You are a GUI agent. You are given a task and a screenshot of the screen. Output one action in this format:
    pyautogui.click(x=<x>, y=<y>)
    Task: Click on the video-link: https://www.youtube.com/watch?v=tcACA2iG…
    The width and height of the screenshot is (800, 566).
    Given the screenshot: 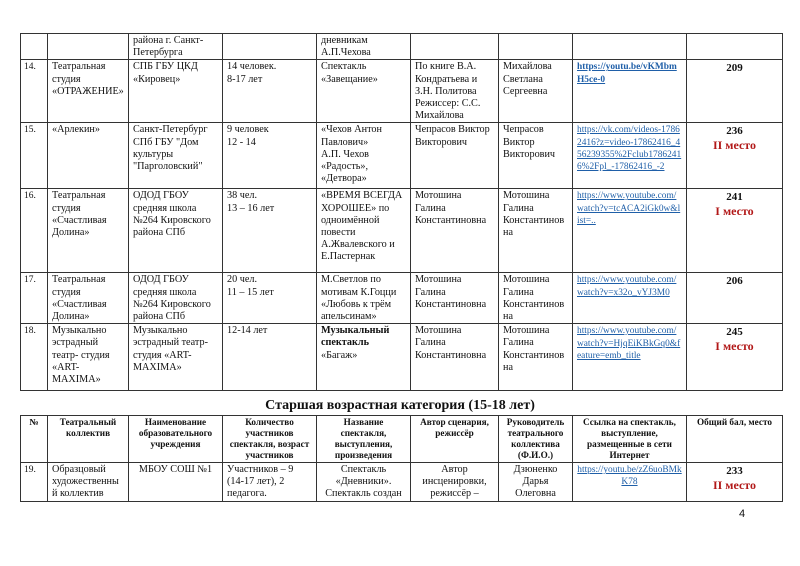 What is the action you would take?
    pyautogui.click(x=629, y=209)
    